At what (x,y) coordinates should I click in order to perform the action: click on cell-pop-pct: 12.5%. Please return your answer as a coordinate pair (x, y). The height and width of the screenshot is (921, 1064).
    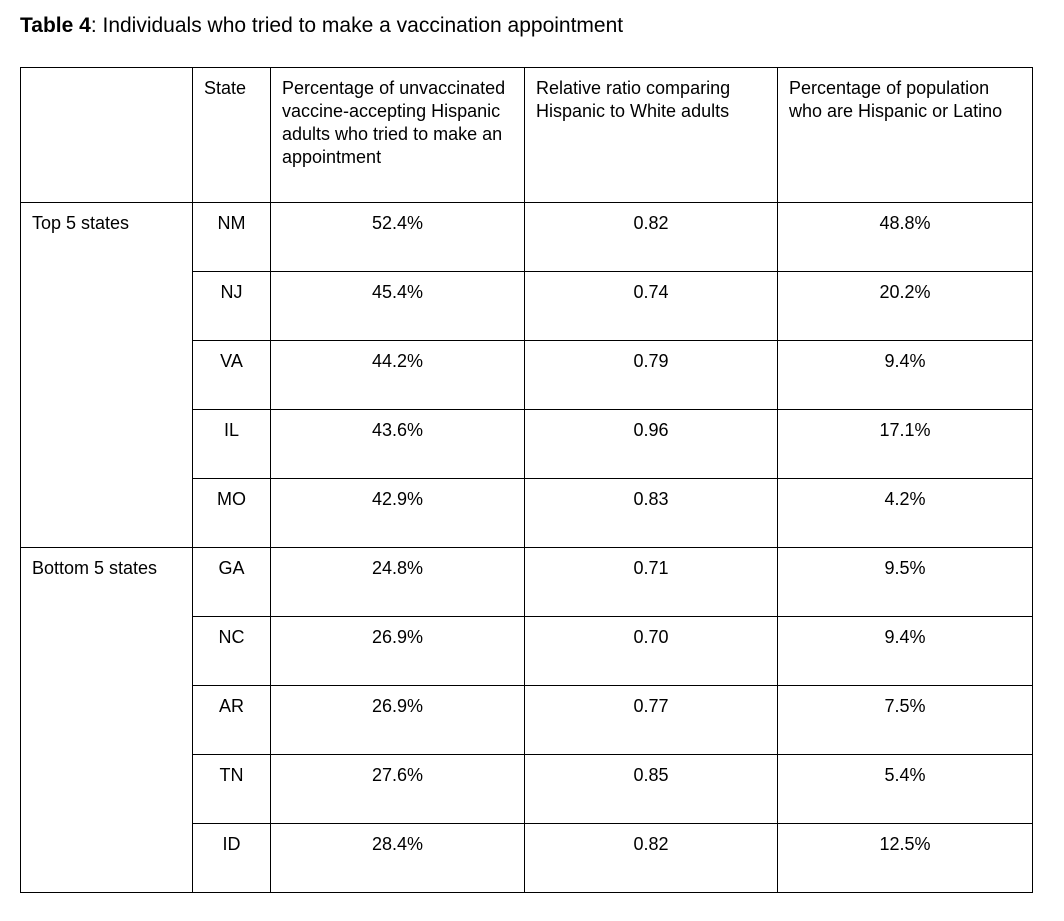
    Looking at the image, I should click on (905, 858).